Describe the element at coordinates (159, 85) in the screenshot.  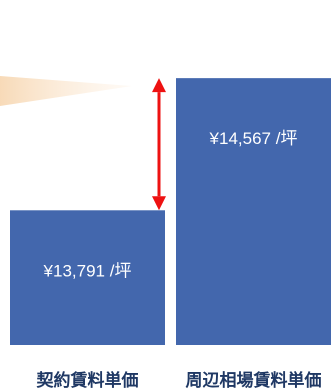
I see `difference-arrow-head-top` at that location.